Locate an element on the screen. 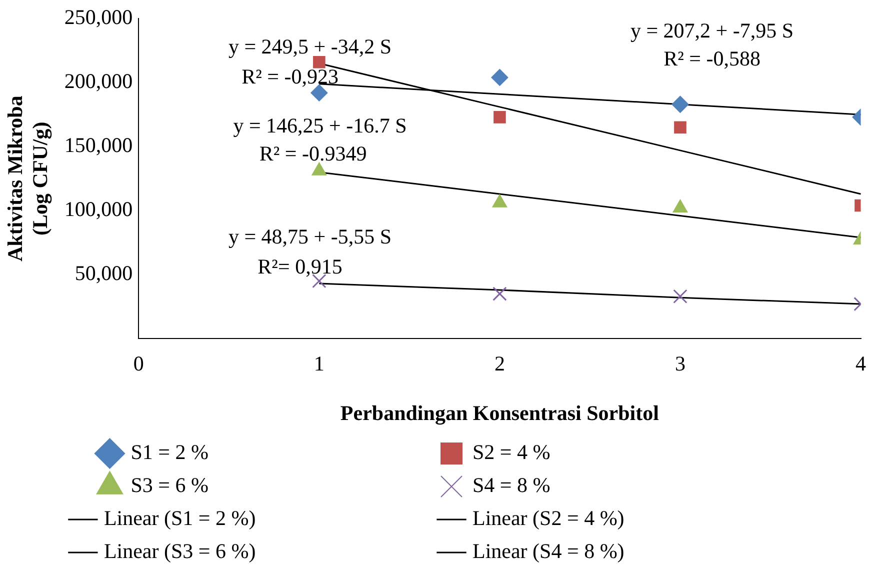  annotation: y = 48,75 + -5,55 S is located at coordinates (310, 236).